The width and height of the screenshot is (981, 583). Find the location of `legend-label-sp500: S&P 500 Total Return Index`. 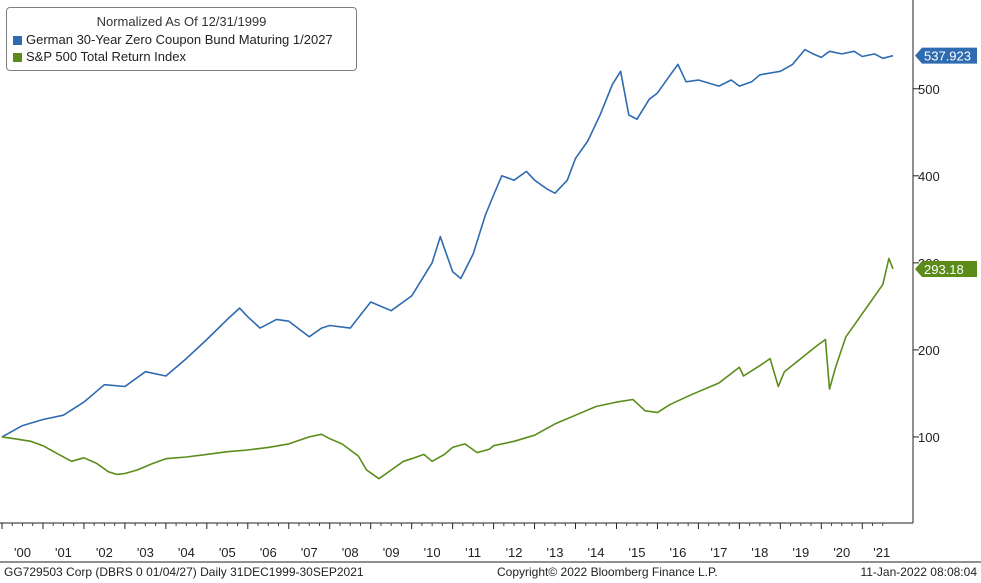

legend-label-sp500: S&P 500 Total Return Index is located at coordinates (106, 56).